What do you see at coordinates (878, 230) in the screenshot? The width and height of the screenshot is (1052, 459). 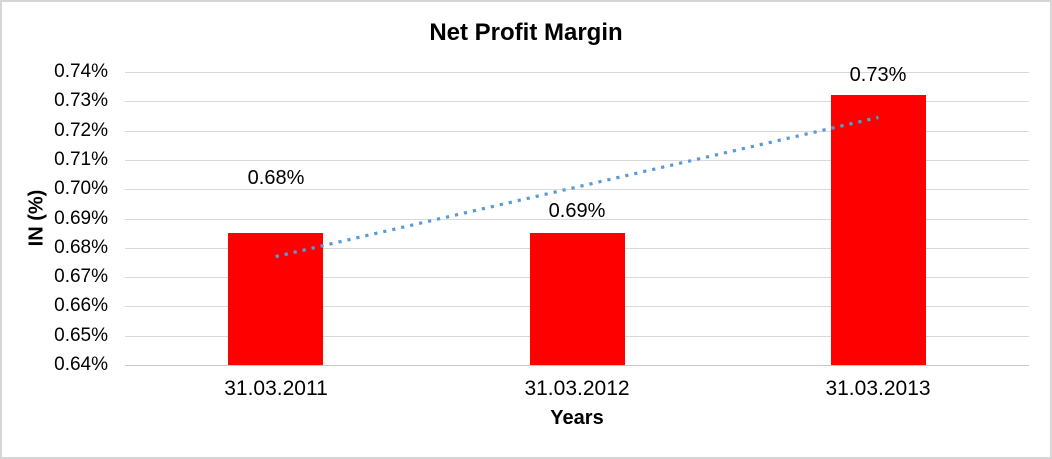 I see `bar-31.03.2013` at bounding box center [878, 230].